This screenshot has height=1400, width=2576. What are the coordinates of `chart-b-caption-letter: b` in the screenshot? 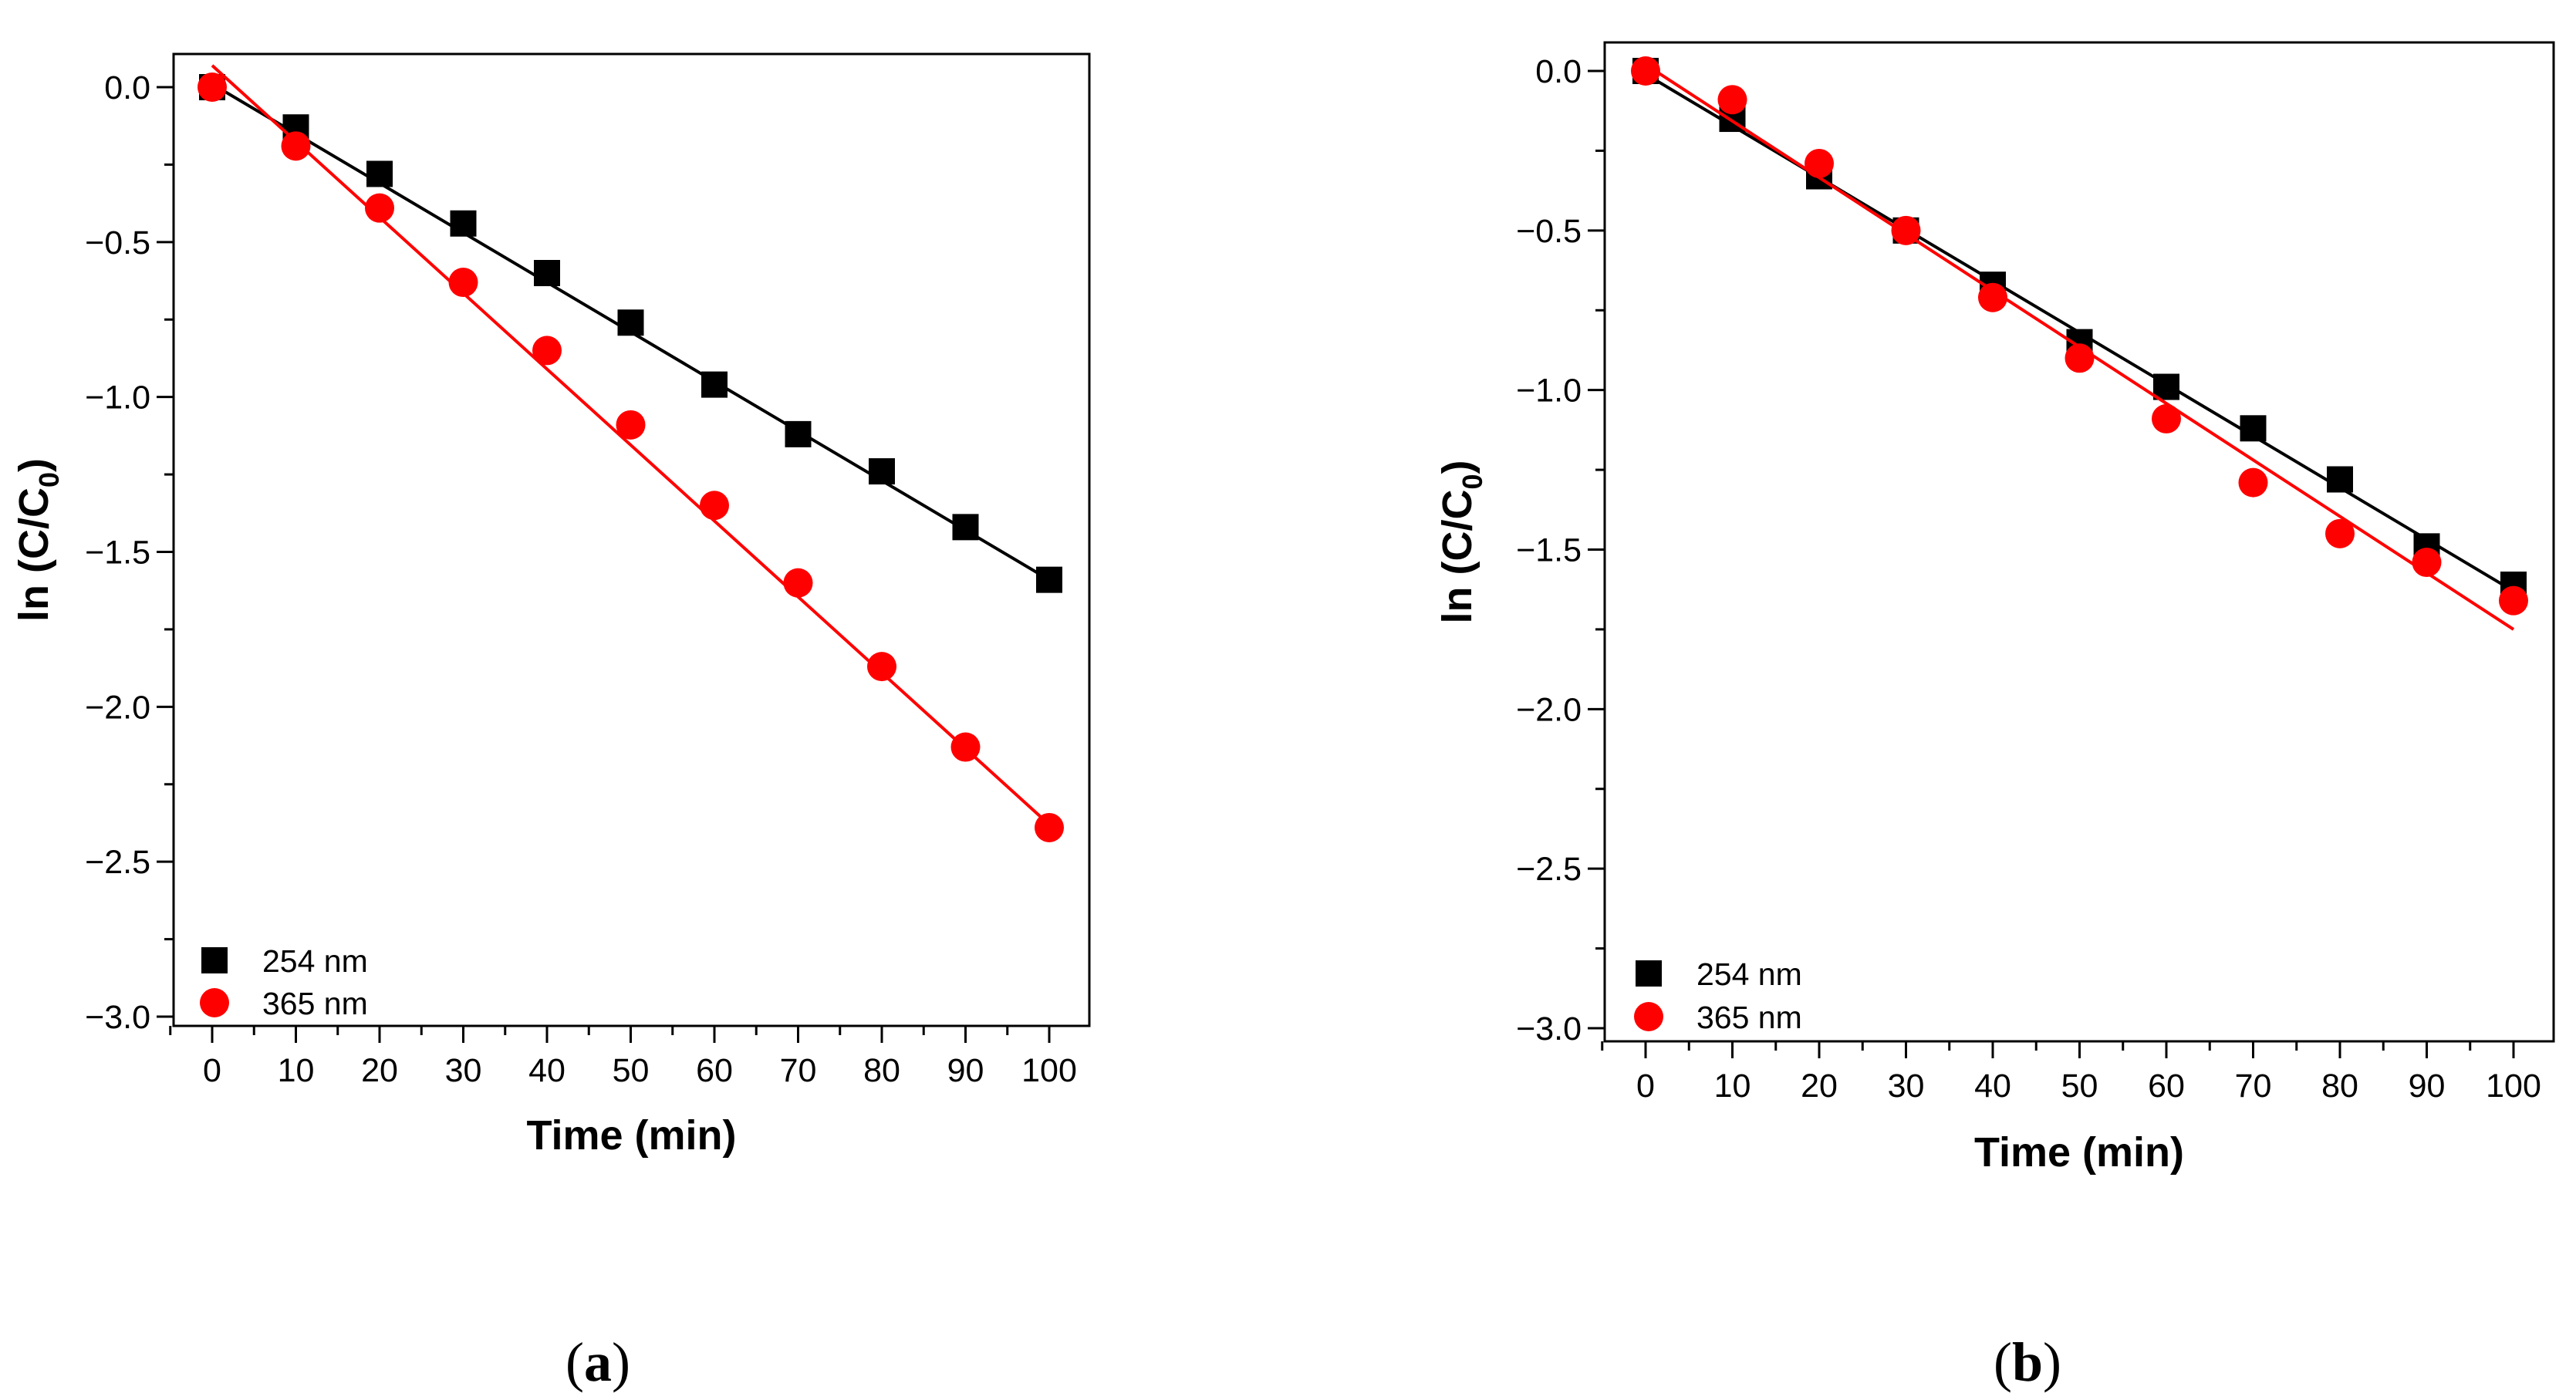 It's located at (2028, 1362).